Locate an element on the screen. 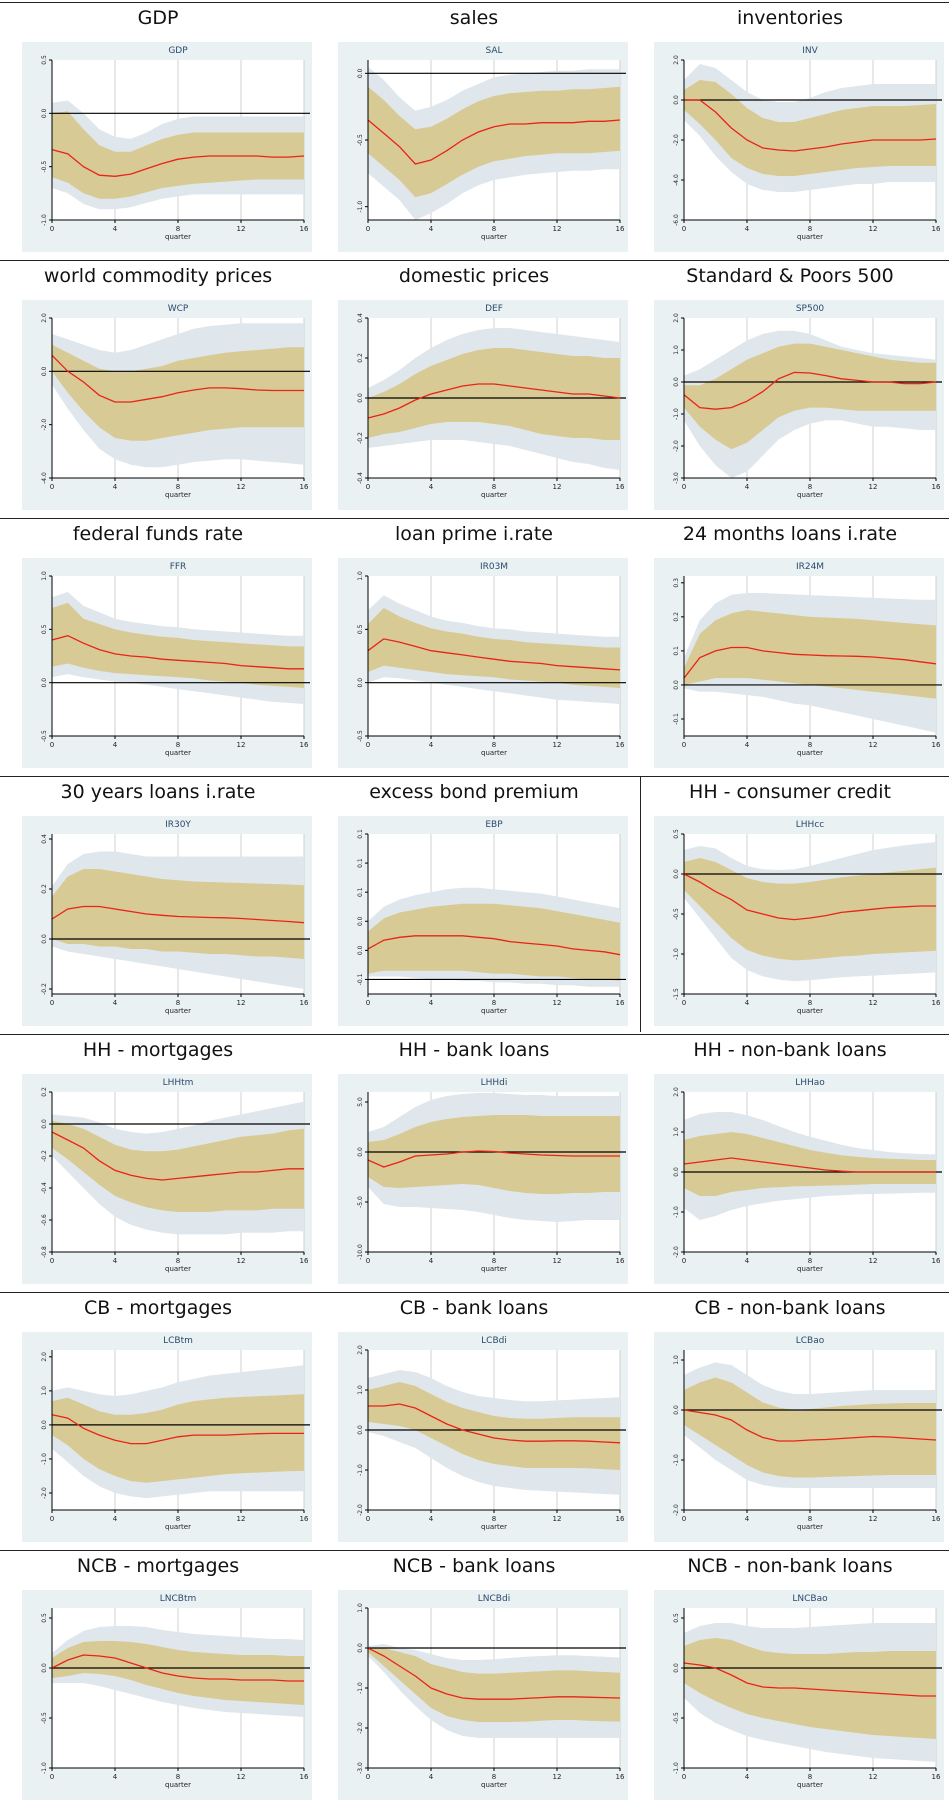 Image resolution: width=949 pixels, height=1804 pixels. y-tick-label: 0.5 is located at coordinates (360, 629).